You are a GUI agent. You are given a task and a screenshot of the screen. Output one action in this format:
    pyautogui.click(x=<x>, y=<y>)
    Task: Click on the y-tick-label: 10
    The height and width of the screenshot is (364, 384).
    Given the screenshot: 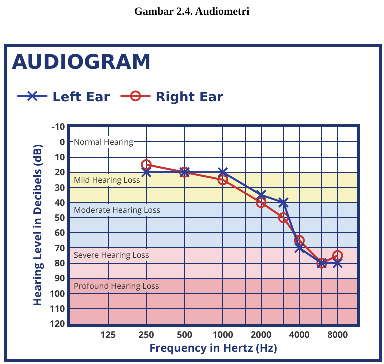 What is the action you would take?
    pyautogui.click(x=60, y=157)
    